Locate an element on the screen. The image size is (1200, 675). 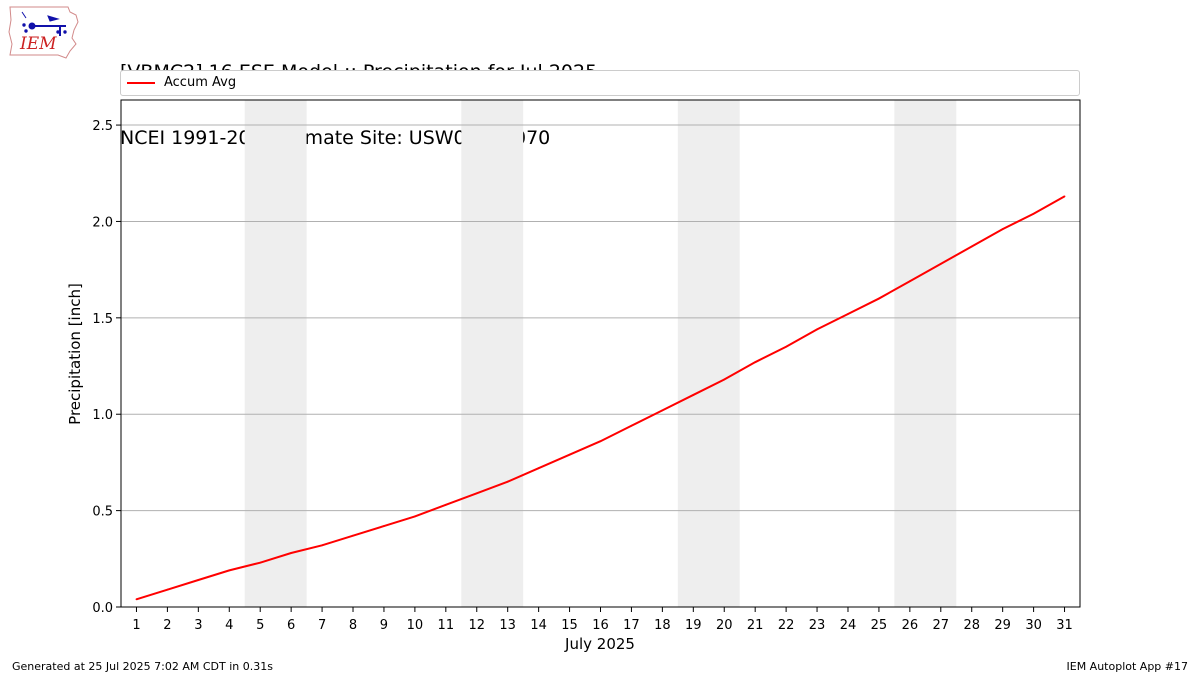
legend-label-accum-avg: Accum Avg is located at coordinates (200, 82).